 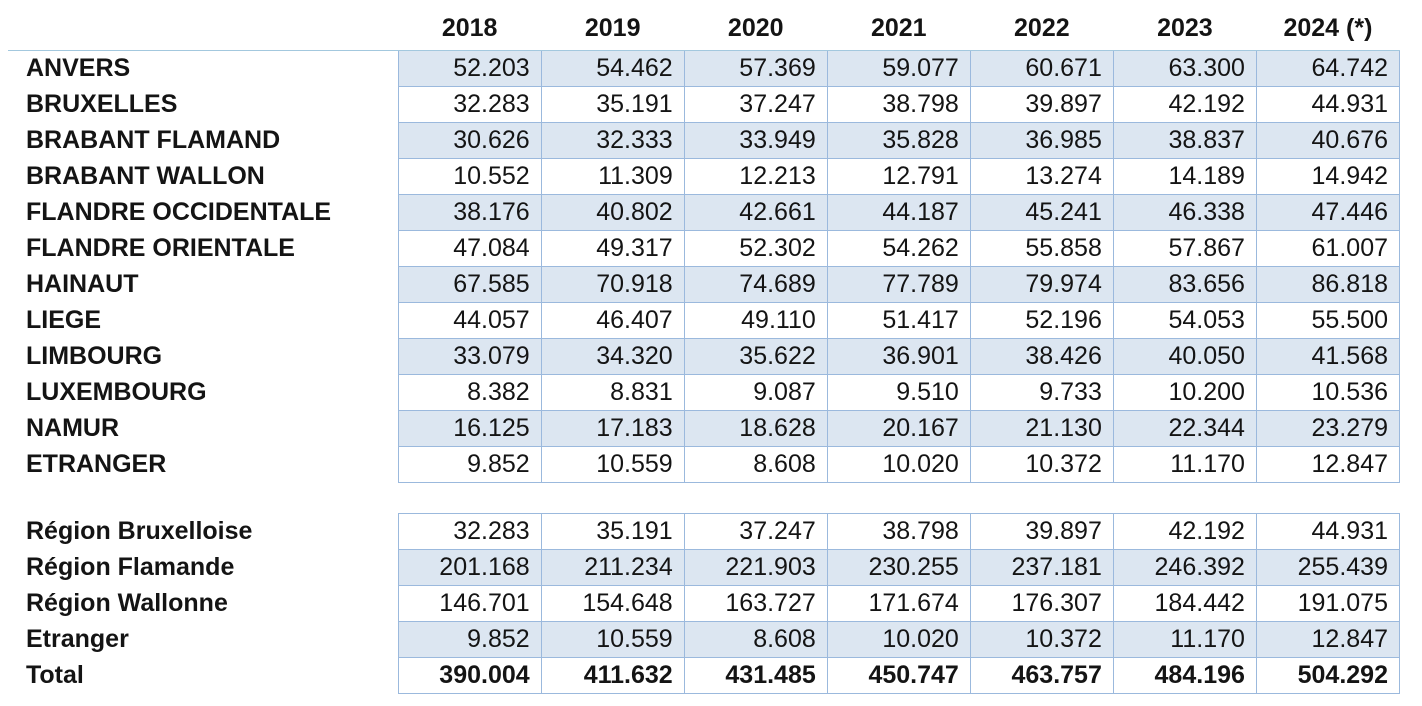 What do you see at coordinates (1328, 320) in the screenshot?
I see `value-cell: 55.500` at bounding box center [1328, 320].